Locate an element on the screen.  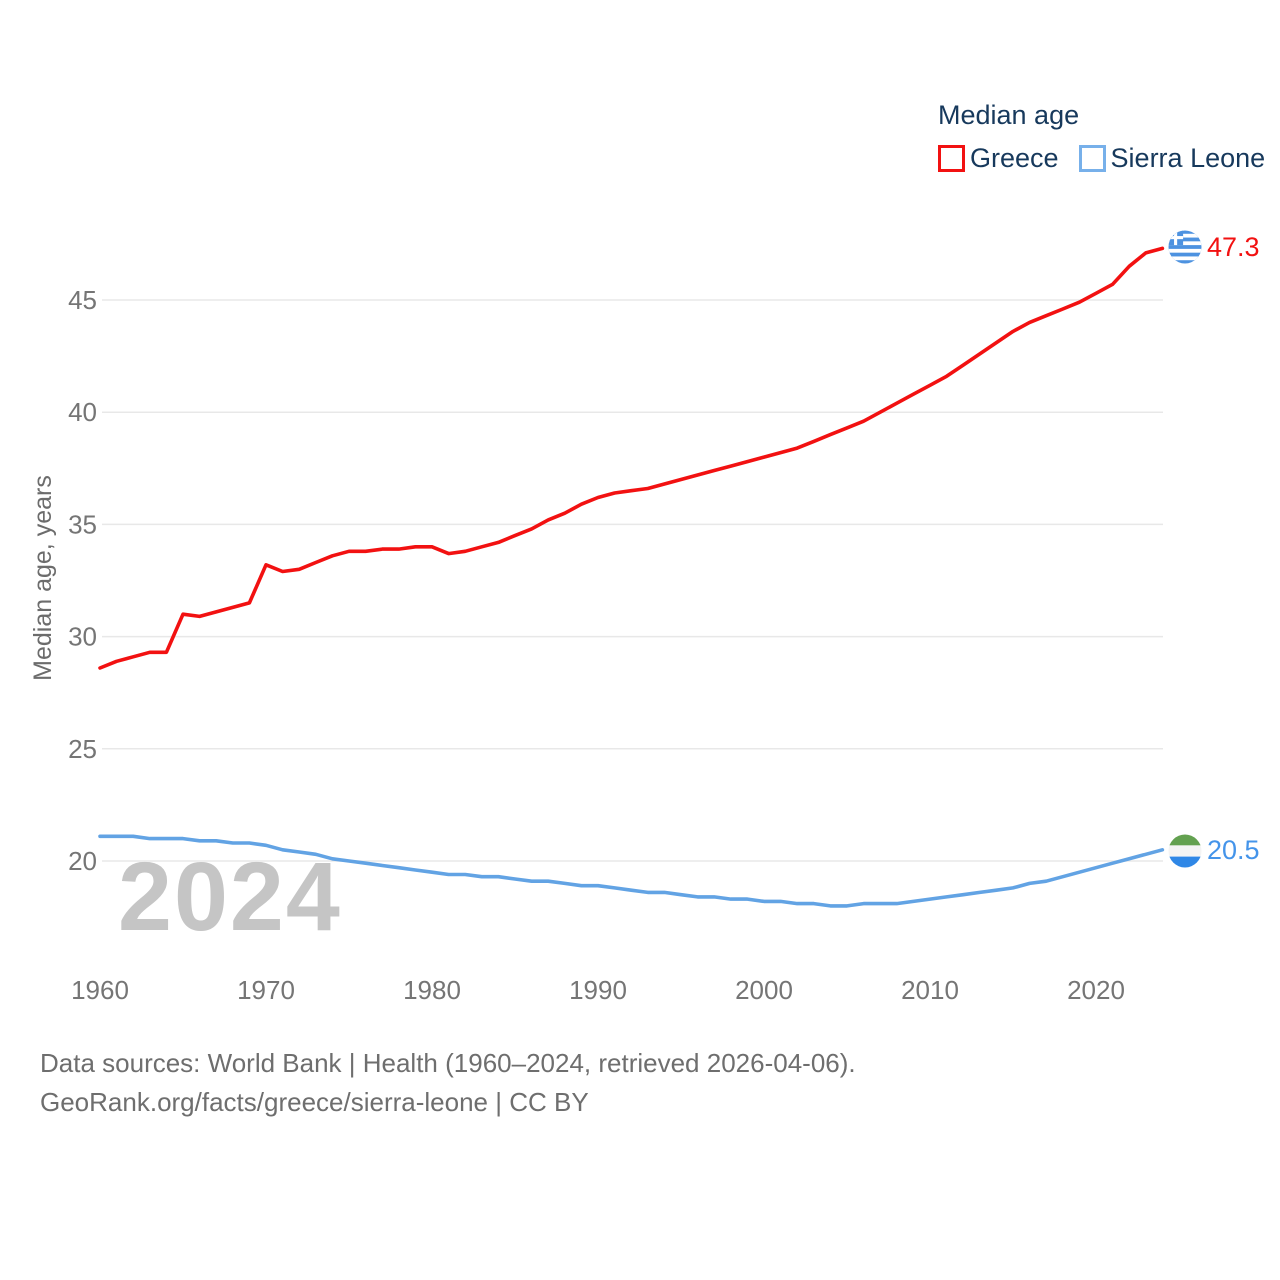
x-tick-2000: 2000 is located at coordinates (764, 990).